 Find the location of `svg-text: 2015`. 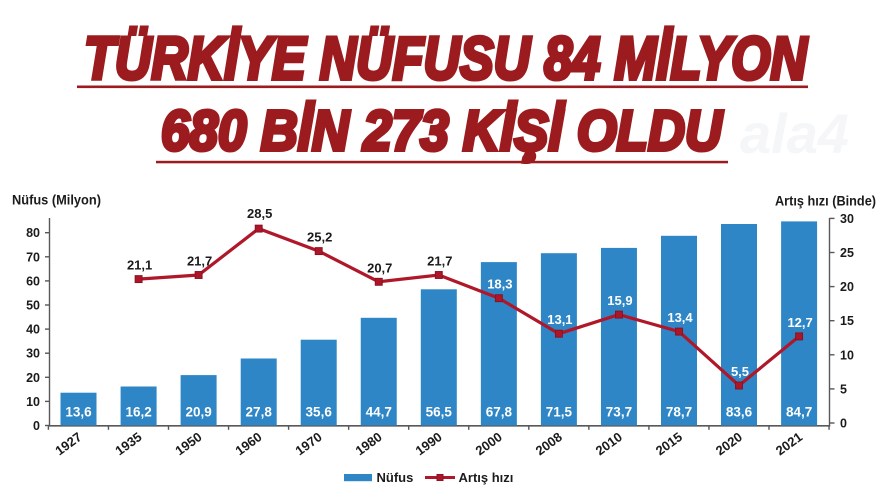

svg-text: 2015 is located at coordinates (669, 443).